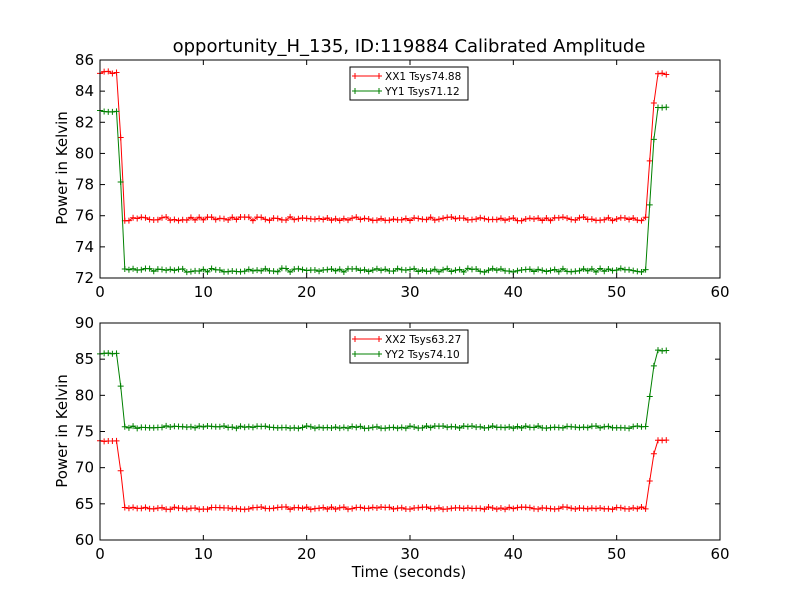  What do you see at coordinates (84, 540) in the screenshot?
I see `y-tick-label: 60` at bounding box center [84, 540].